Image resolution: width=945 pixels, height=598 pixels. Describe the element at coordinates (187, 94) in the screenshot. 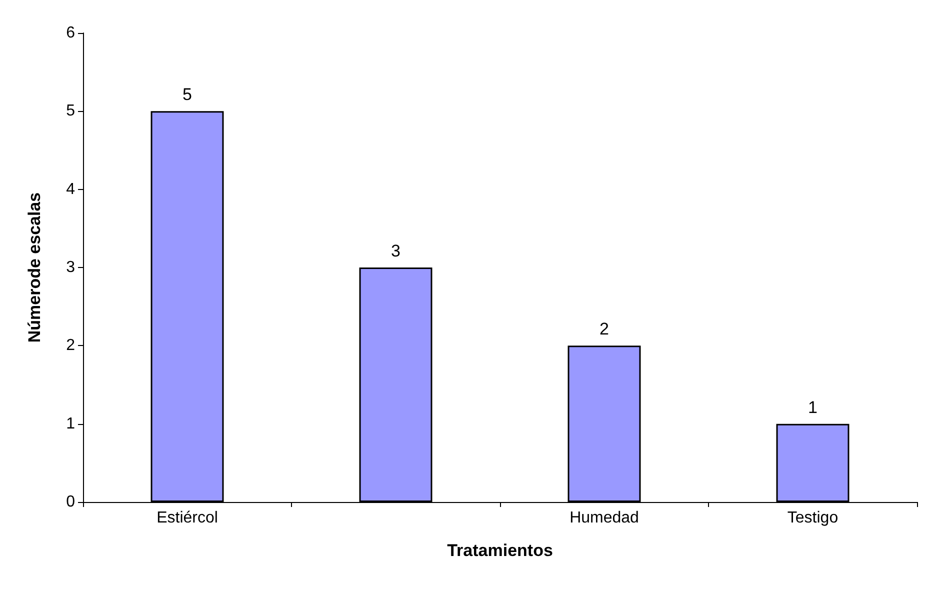

I see `data-label: 5` at that location.